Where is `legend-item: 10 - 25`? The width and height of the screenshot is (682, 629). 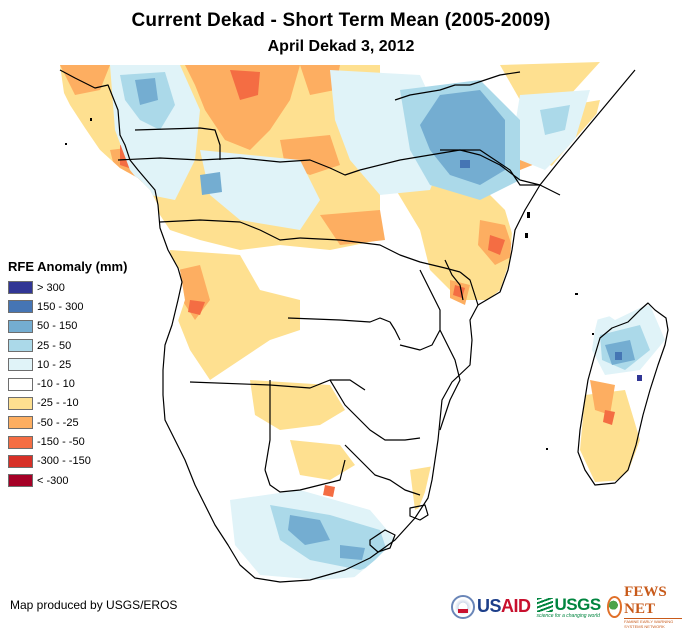
legend-item: 10 - 25 is located at coordinates (67, 364).